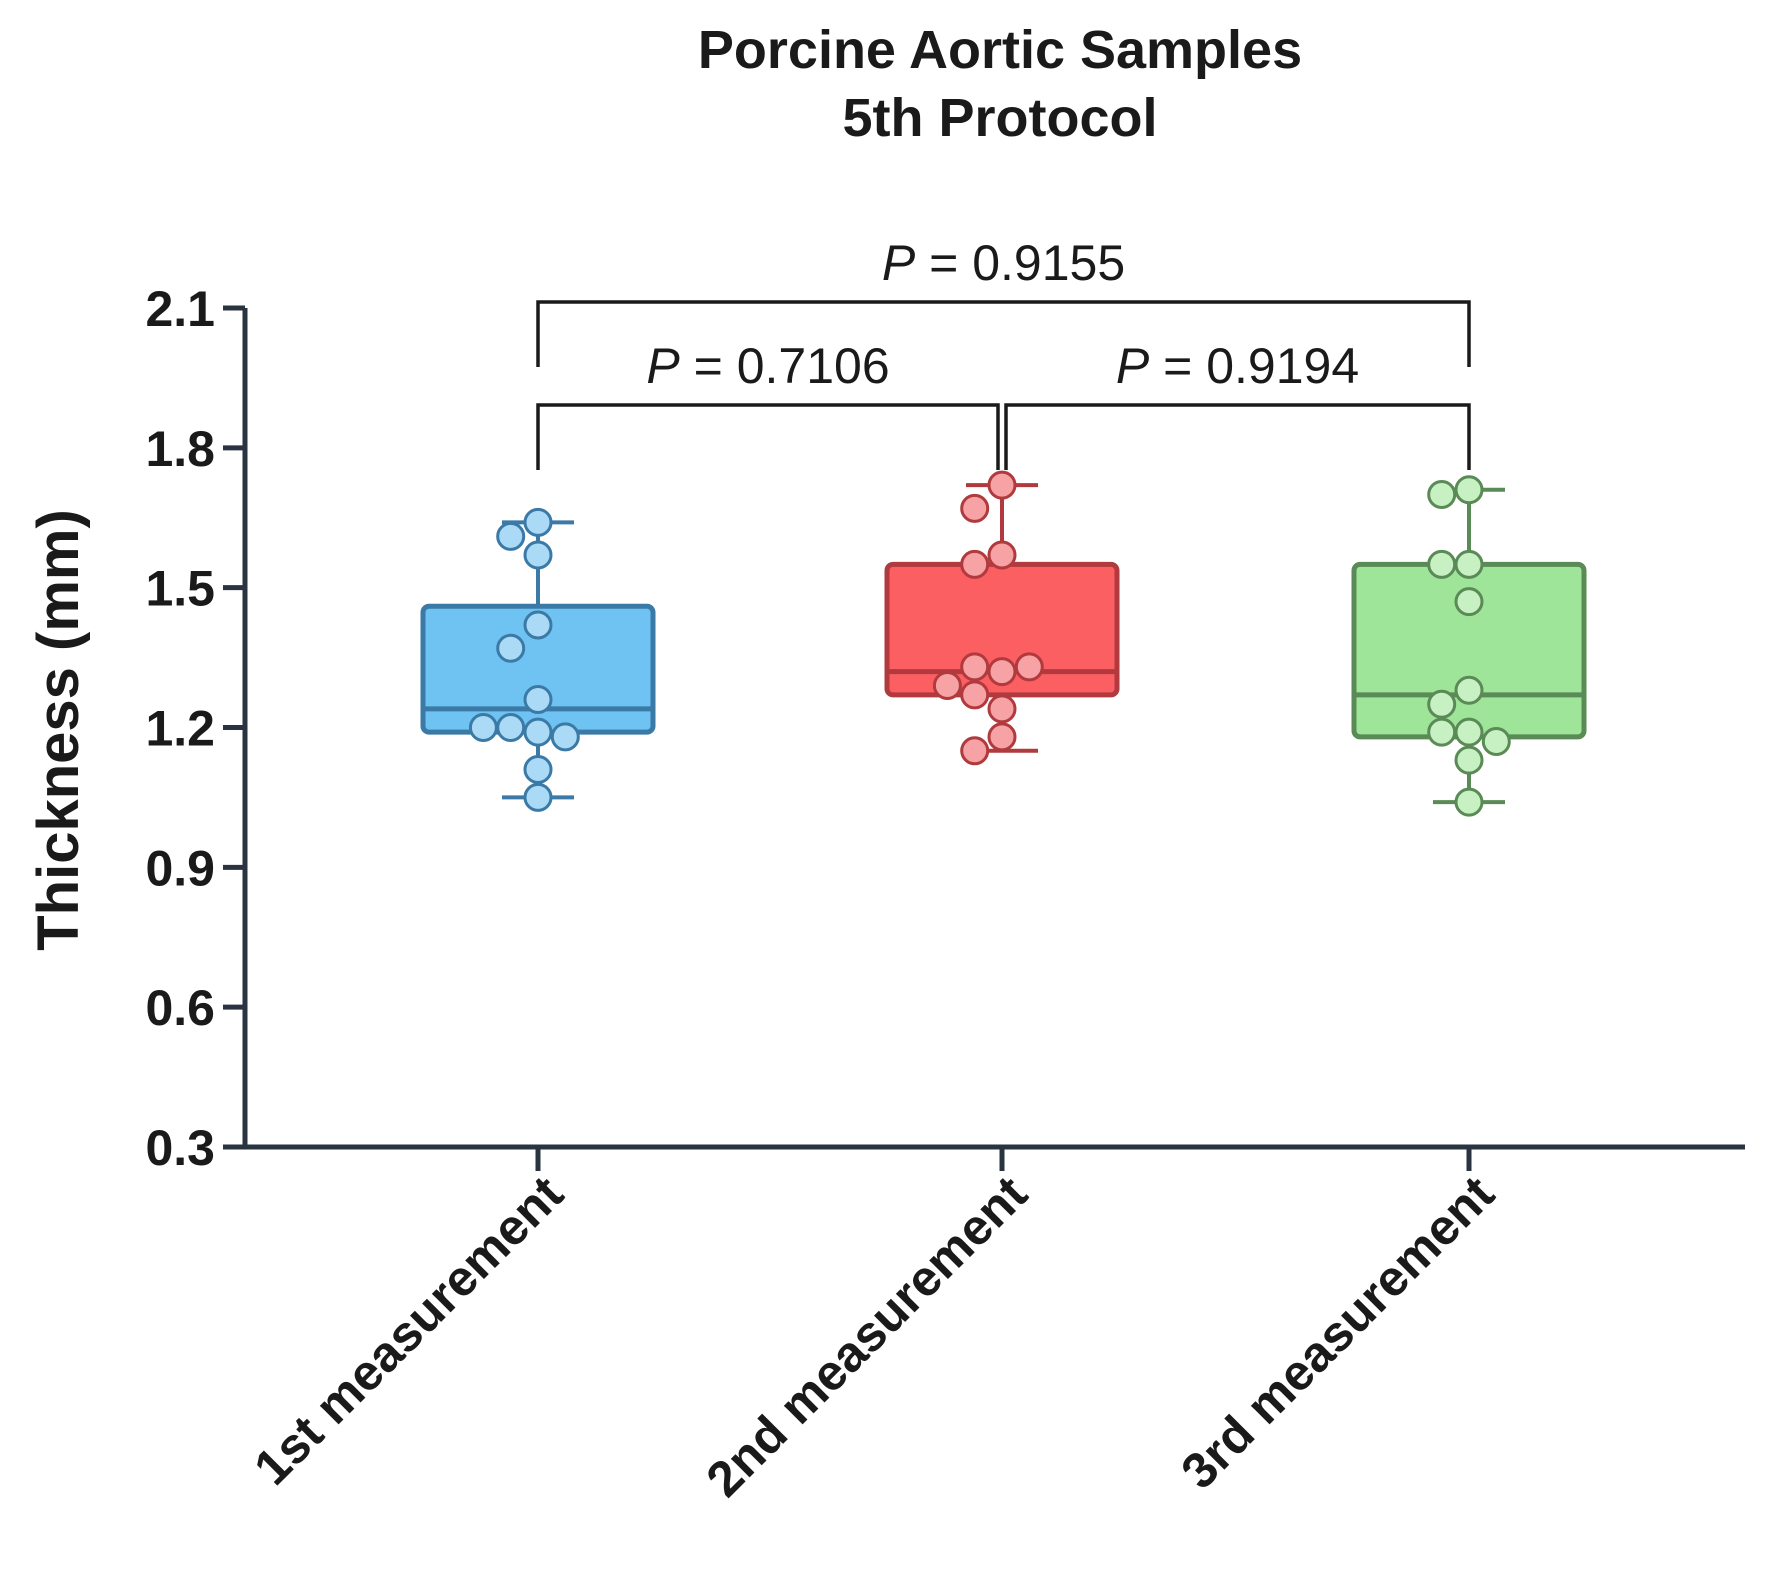 This screenshot has height=1593, width=1777. Describe the element at coordinates (180, 868) in the screenshot. I see `y-tick-label: 0.9` at that location.